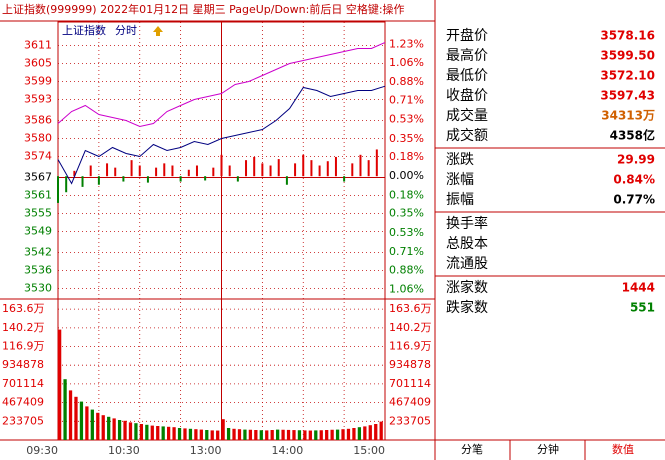  Describe the element at coordinates (406, 175) in the screenshot. I see `y2-tick-label: 0.00%` at that location.